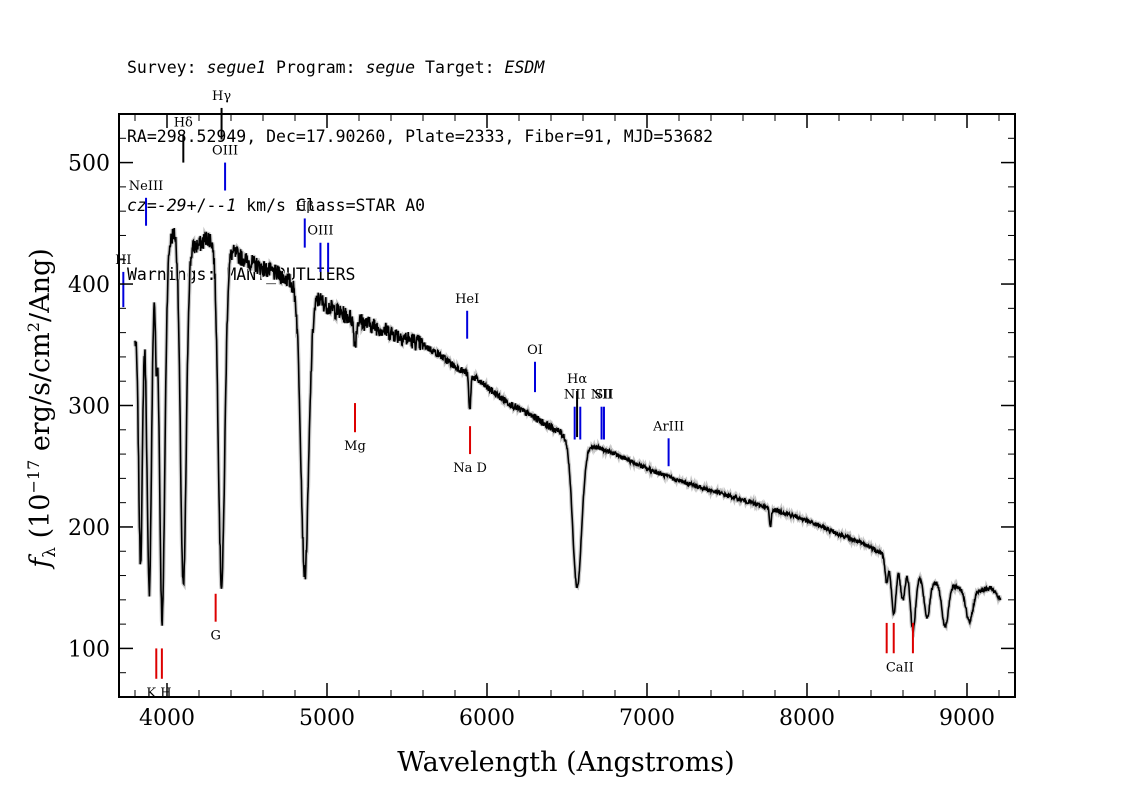 This screenshot has width=1134, height=810. Describe the element at coordinates (647, 718) in the screenshot. I see `x-tick-label: 7000` at that location.